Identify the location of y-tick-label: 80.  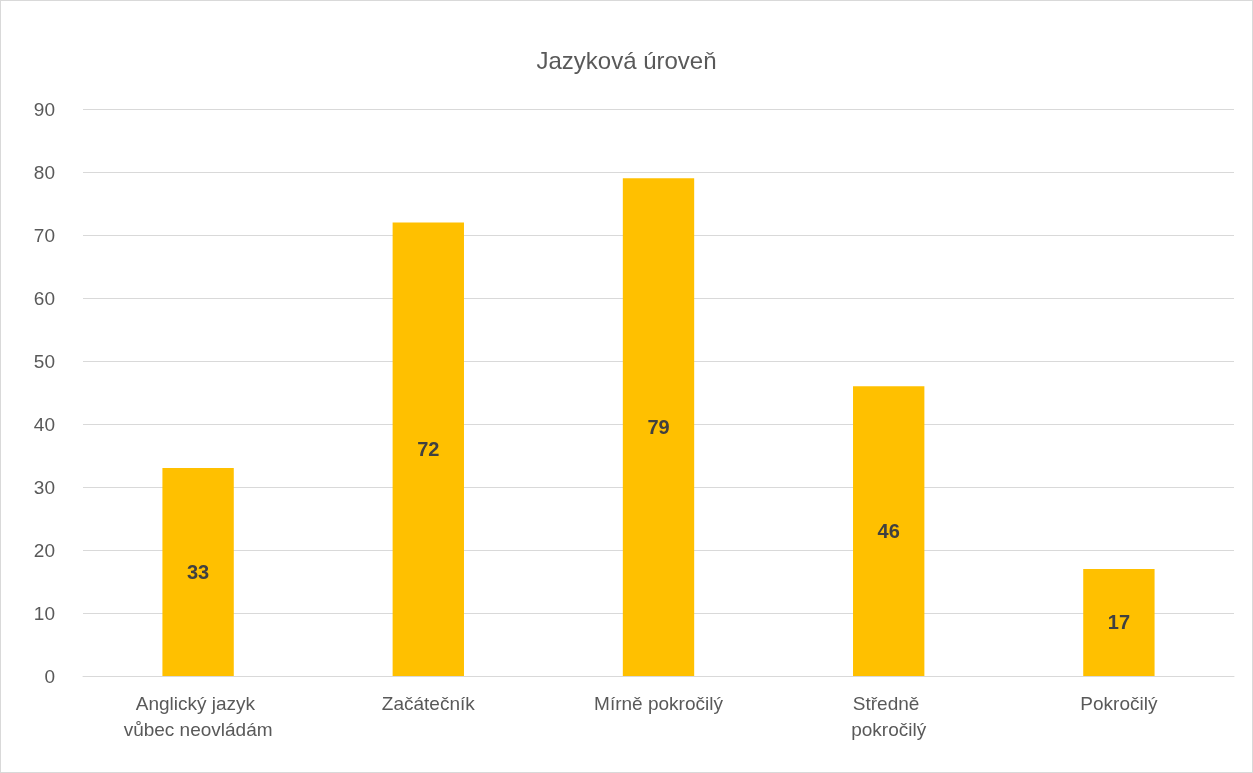
(44, 172).